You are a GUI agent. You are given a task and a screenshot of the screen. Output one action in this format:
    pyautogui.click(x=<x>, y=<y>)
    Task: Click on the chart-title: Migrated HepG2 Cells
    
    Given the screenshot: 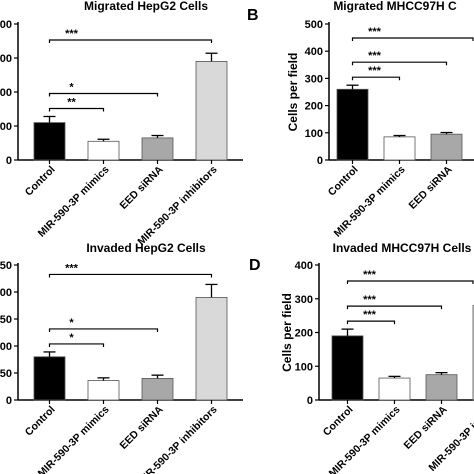 What is the action you would take?
    pyautogui.click(x=146, y=6)
    